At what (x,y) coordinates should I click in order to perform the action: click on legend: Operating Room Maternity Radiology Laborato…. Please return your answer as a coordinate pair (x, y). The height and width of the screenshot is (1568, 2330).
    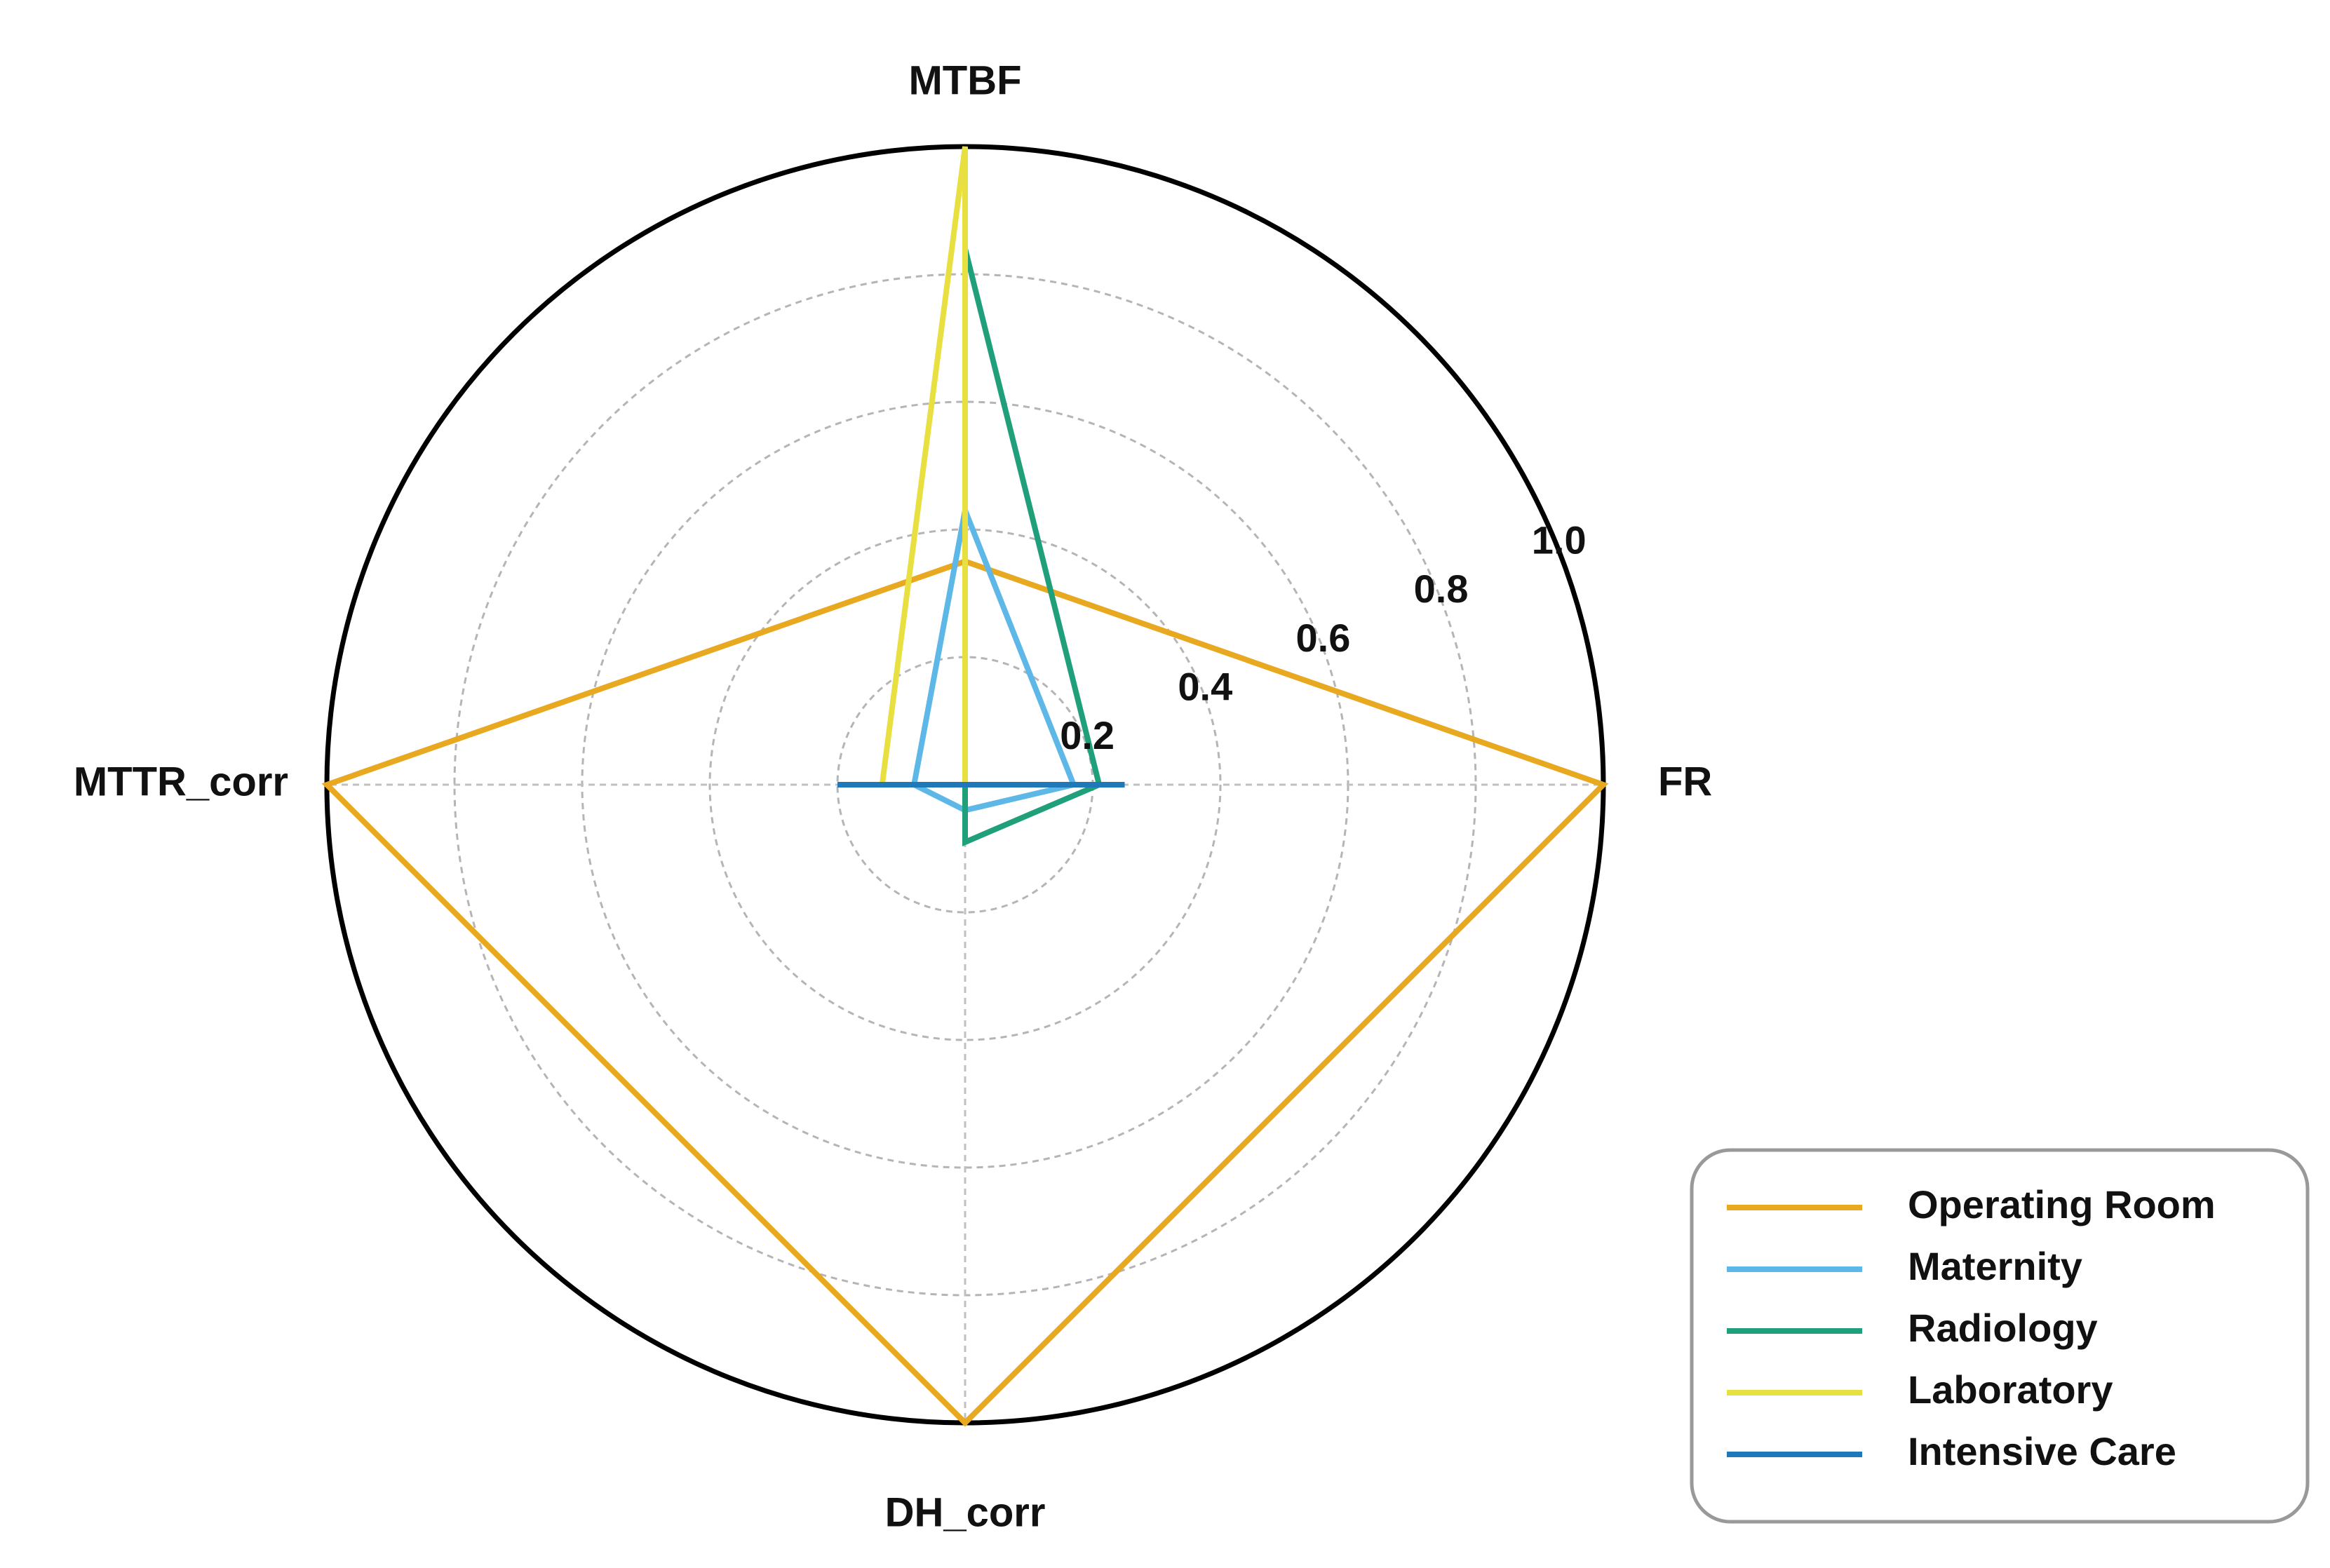
    Looking at the image, I should click on (2000, 1336).